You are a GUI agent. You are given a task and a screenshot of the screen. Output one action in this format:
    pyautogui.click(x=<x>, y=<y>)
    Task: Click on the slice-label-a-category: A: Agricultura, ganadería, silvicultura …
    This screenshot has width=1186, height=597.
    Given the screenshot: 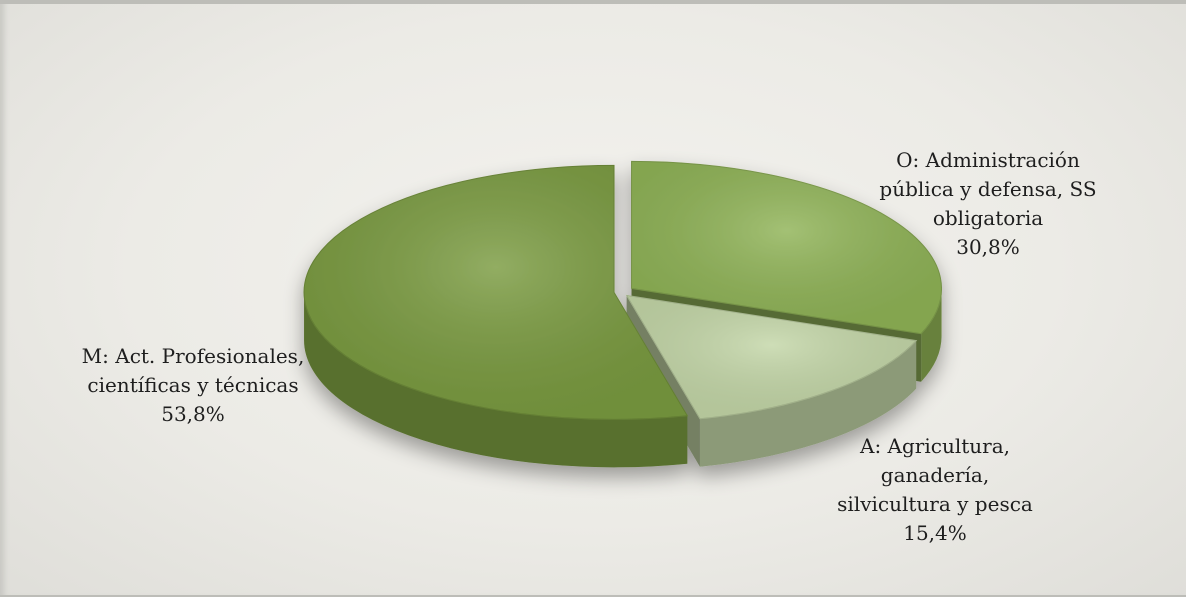 What is the action you would take?
    pyautogui.click(x=935, y=475)
    